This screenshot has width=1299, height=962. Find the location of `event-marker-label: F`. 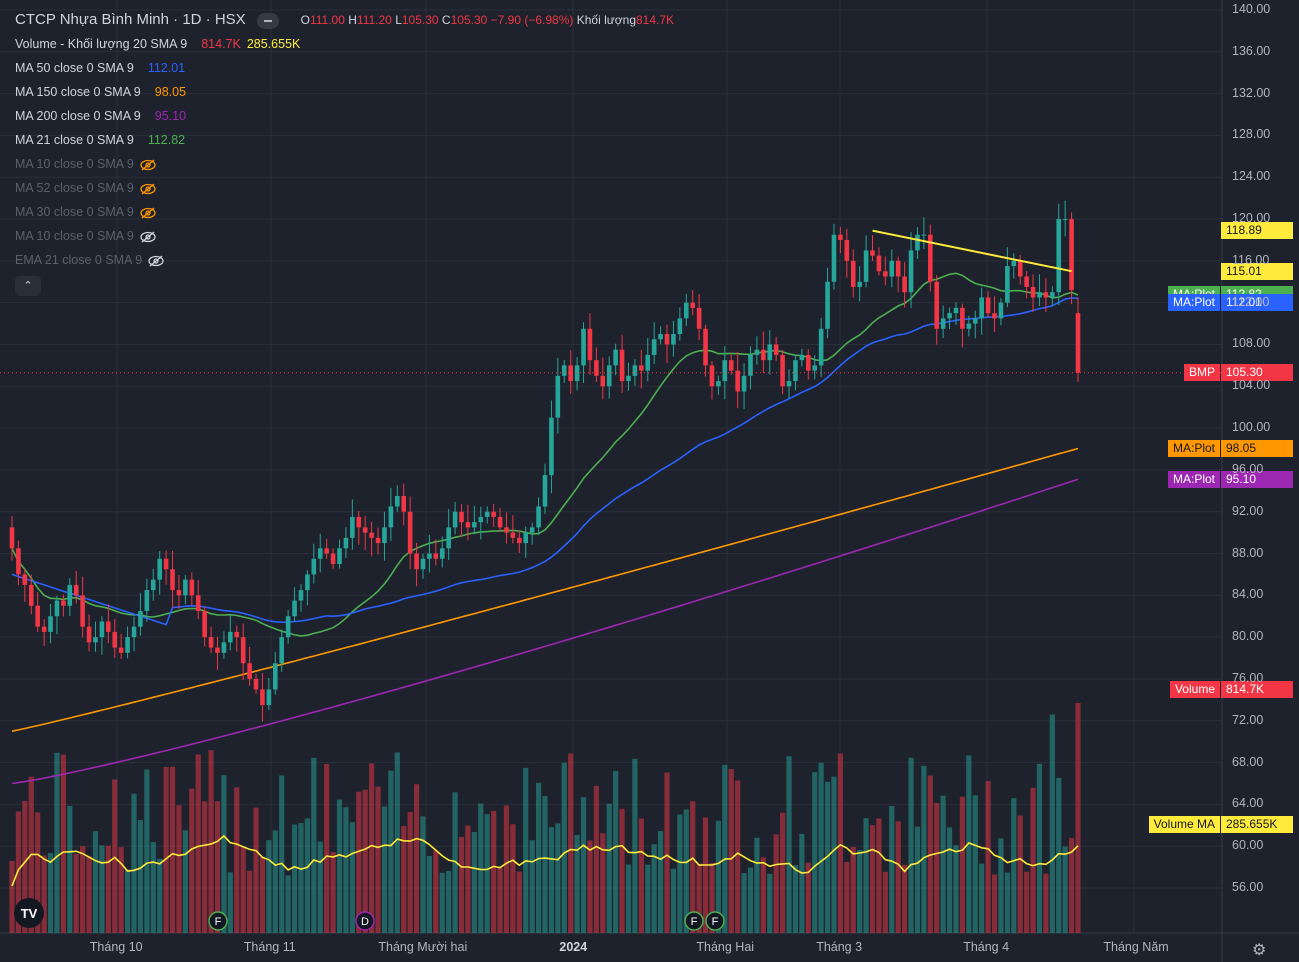

event-marker-label: F is located at coordinates (694, 922).